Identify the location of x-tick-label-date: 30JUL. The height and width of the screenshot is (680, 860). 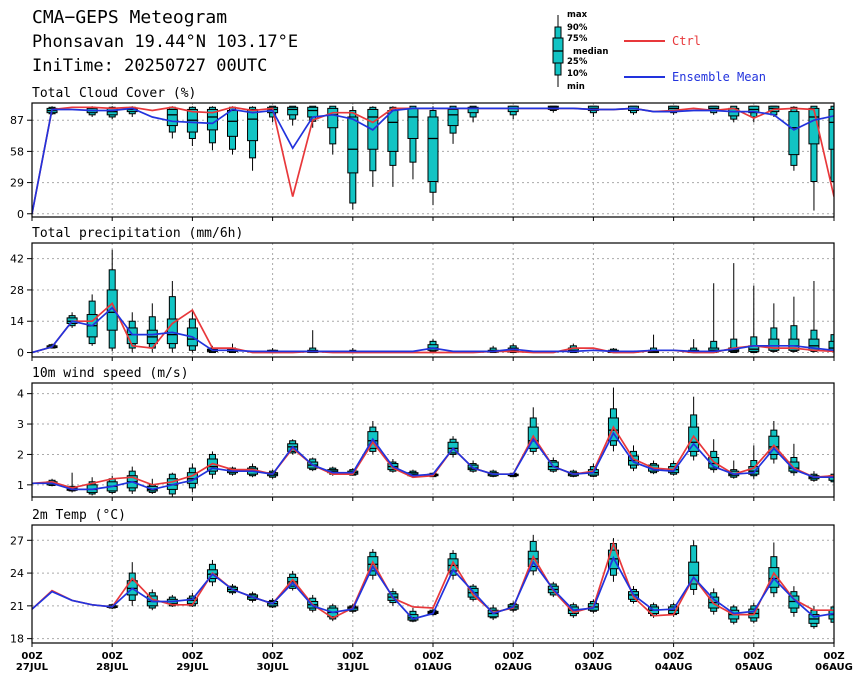
(273, 667).